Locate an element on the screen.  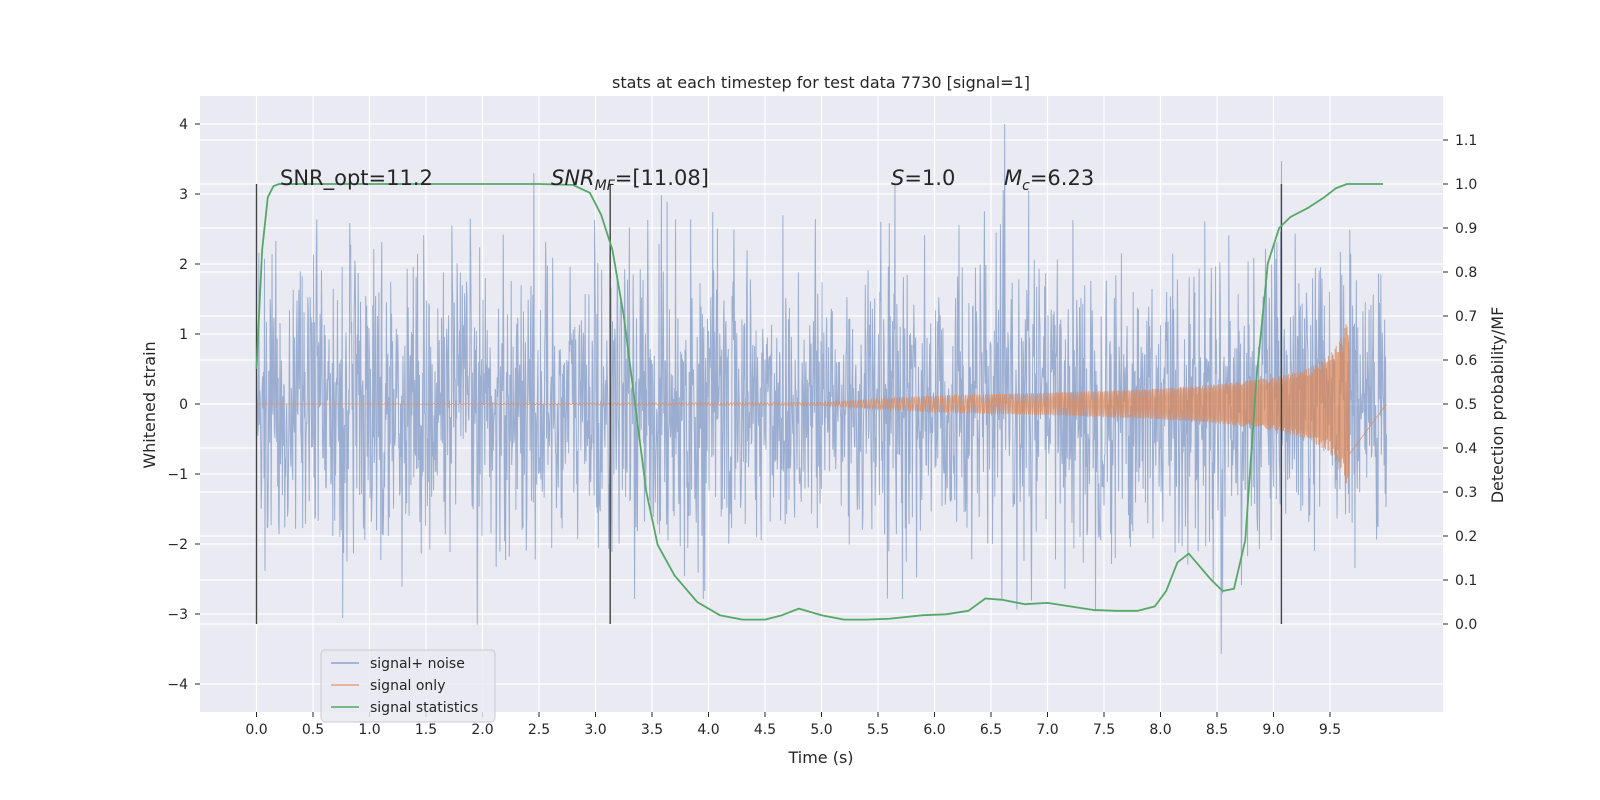
x-tick-label: 0.0 is located at coordinates (256, 730).